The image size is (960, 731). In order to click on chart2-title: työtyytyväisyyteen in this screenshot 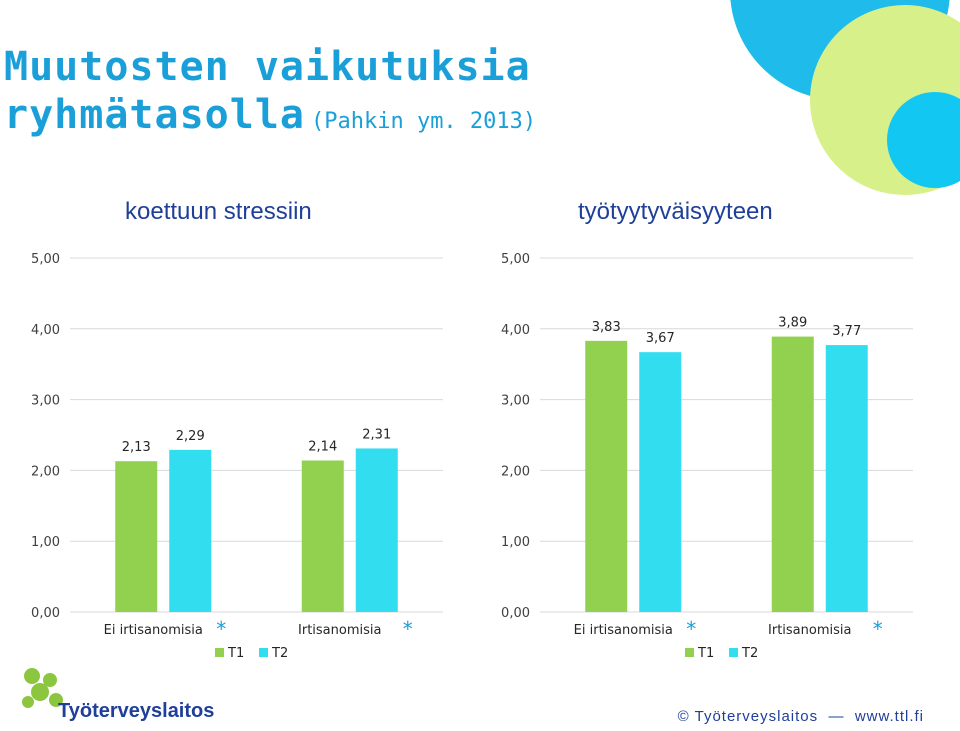, I will do `click(675, 211)`.